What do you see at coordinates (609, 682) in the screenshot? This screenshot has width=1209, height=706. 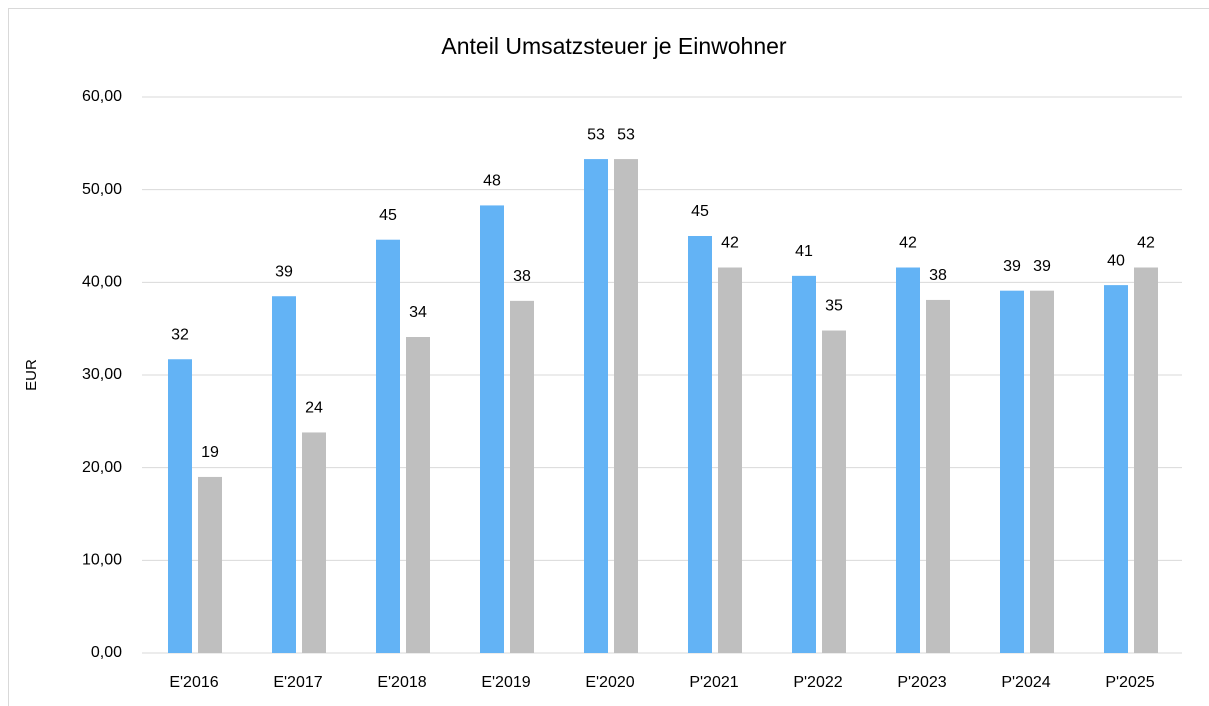 I see `x-tick-label: E'2020` at bounding box center [609, 682].